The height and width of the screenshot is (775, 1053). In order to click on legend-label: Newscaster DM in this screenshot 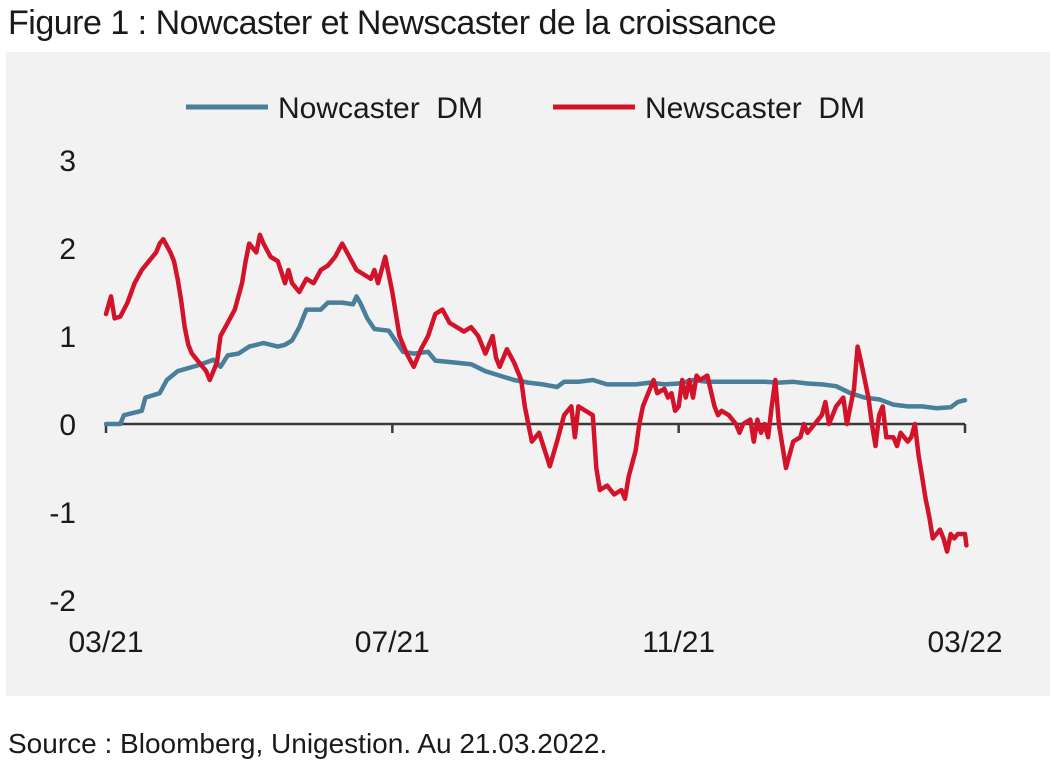, I will do `click(755, 108)`.